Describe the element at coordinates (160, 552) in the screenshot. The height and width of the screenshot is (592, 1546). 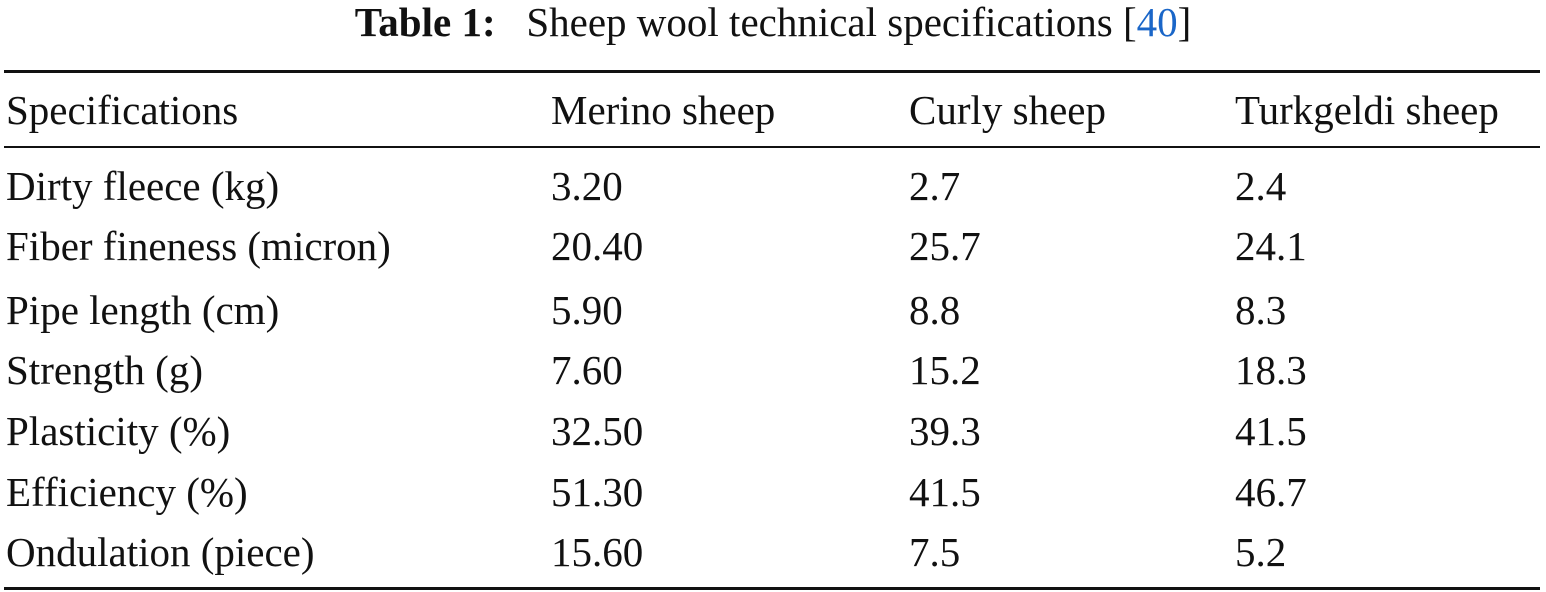
I see `row-label: Ondulation (piece)` at that location.